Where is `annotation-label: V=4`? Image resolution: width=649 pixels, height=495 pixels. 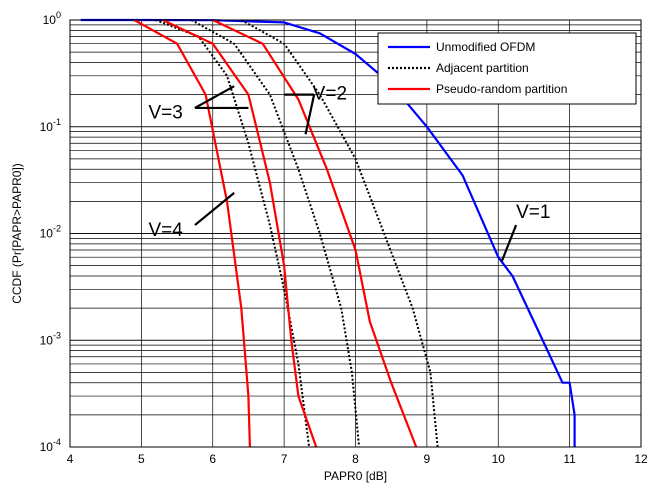
annotation-label: V=4 is located at coordinates (166, 230).